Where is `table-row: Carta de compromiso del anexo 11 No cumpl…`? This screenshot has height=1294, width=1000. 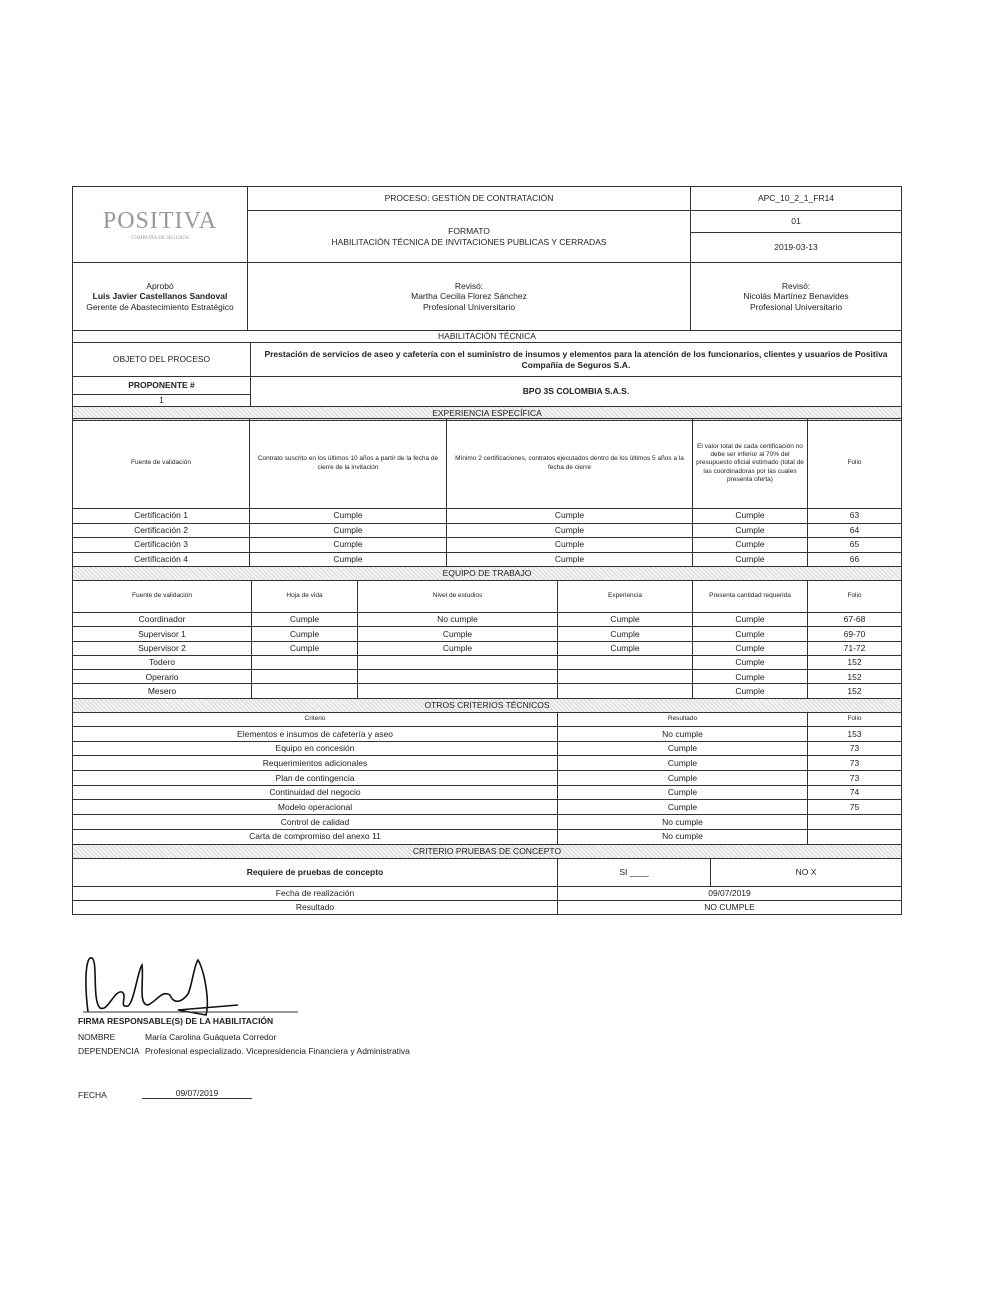 table-row: Carta de compromiso del anexo 11 No cumpl… is located at coordinates (487, 836).